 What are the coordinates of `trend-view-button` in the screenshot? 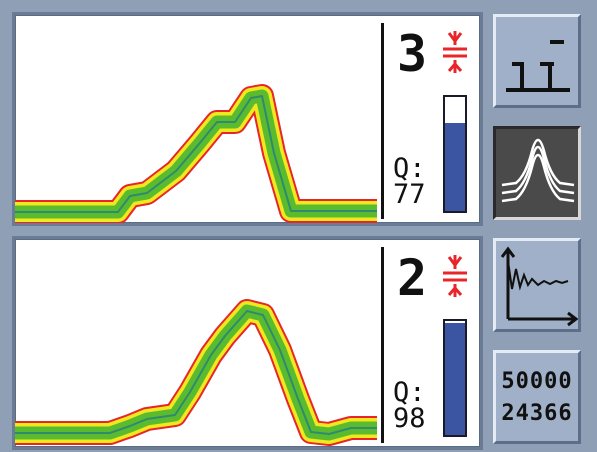 It's located at (537, 285).